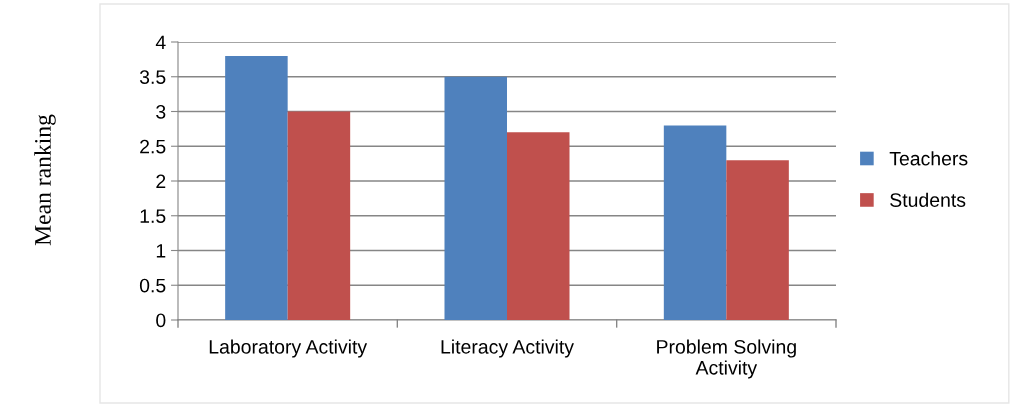 The width and height of the screenshot is (1019, 405). Describe the element at coordinates (153, 216) in the screenshot. I see `y-tick-label: 1.5` at that location.